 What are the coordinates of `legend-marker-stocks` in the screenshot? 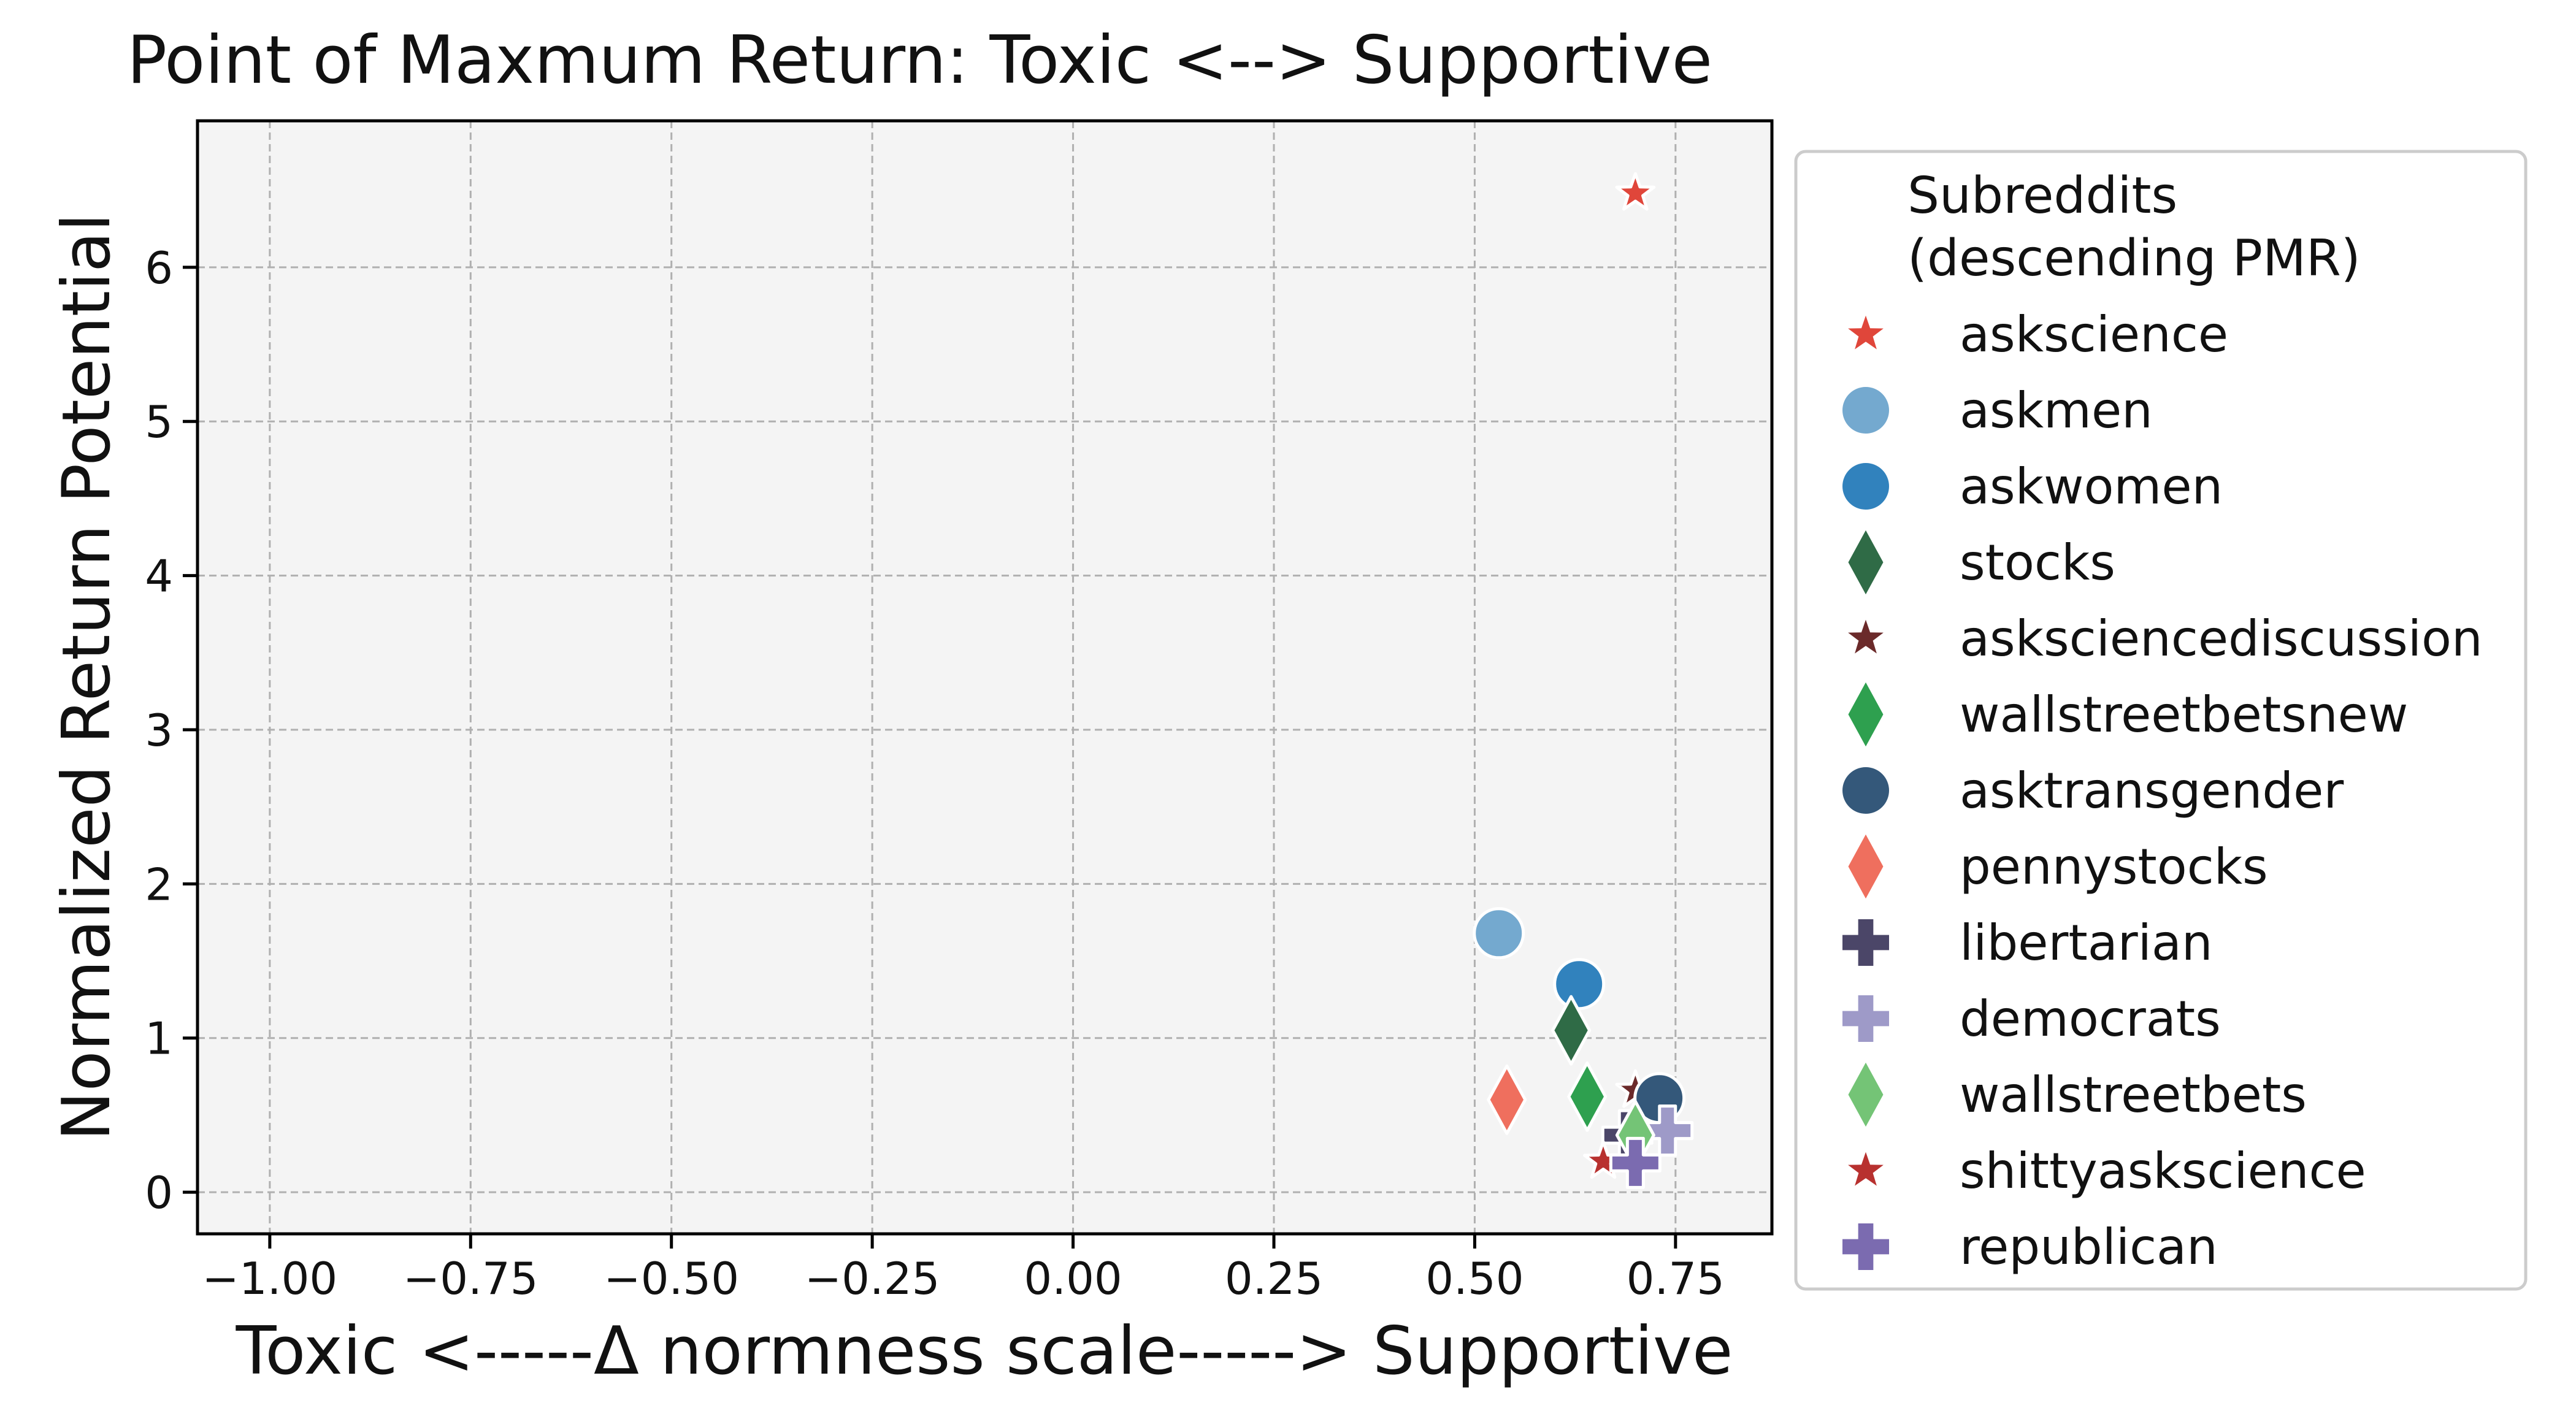 It's located at (1866, 562).